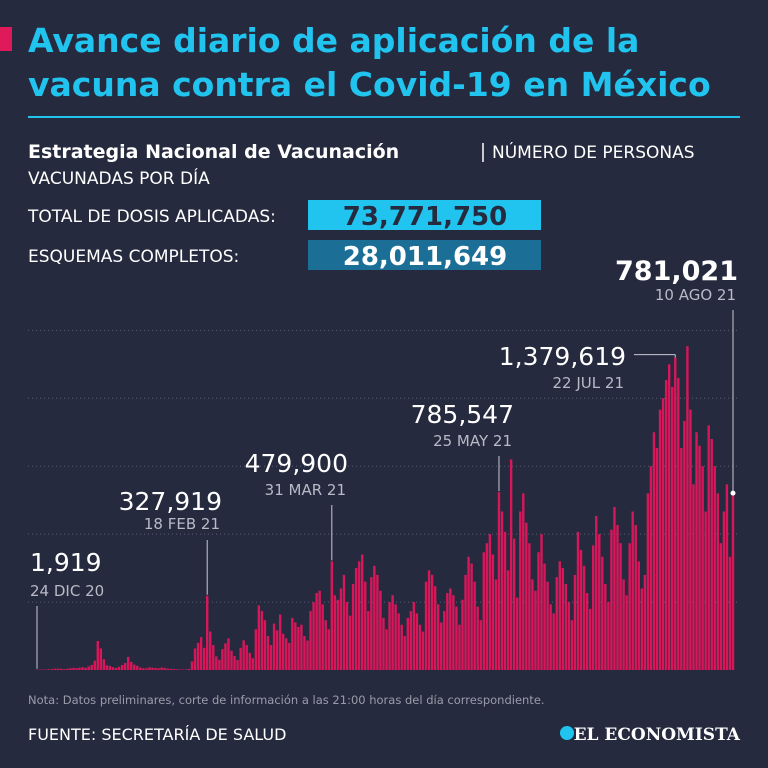 The width and height of the screenshot is (768, 768). What do you see at coordinates (157, 734) in the screenshot?
I see `source: FUENTE: SECRETARÍA DE SALUD` at bounding box center [157, 734].